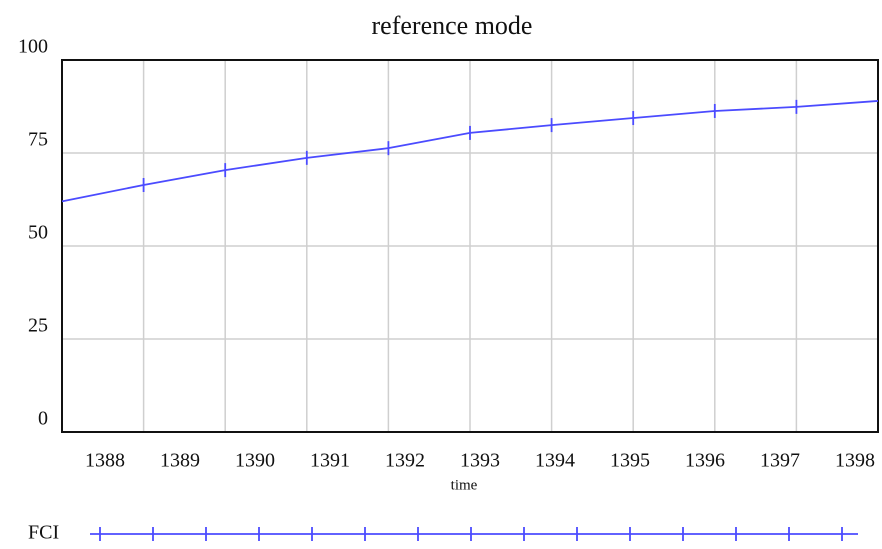 This screenshot has width=882, height=549. I want to click on y-tick-label: 0, so click(43, 419).